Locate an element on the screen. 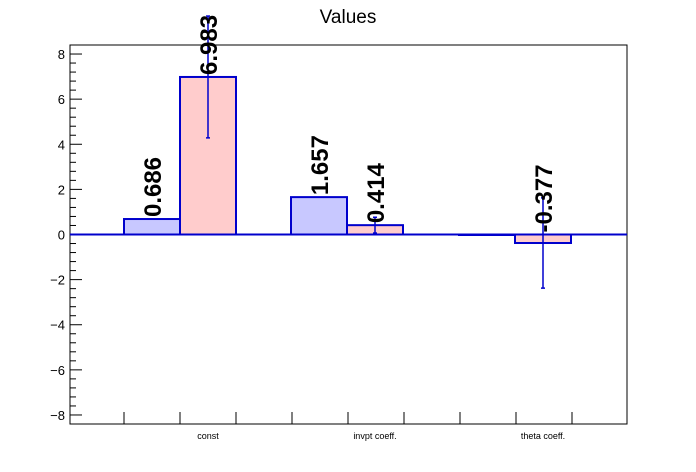  data-label: 0.686 is located at coordinates (153, 187).